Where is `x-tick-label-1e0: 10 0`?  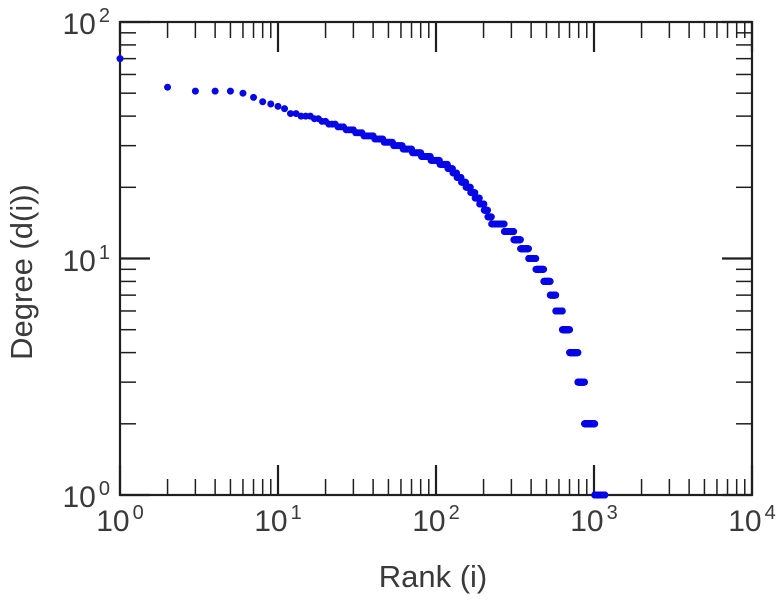
x-tick-label-1e0: 10 0 is located at coordinates (120, 520).